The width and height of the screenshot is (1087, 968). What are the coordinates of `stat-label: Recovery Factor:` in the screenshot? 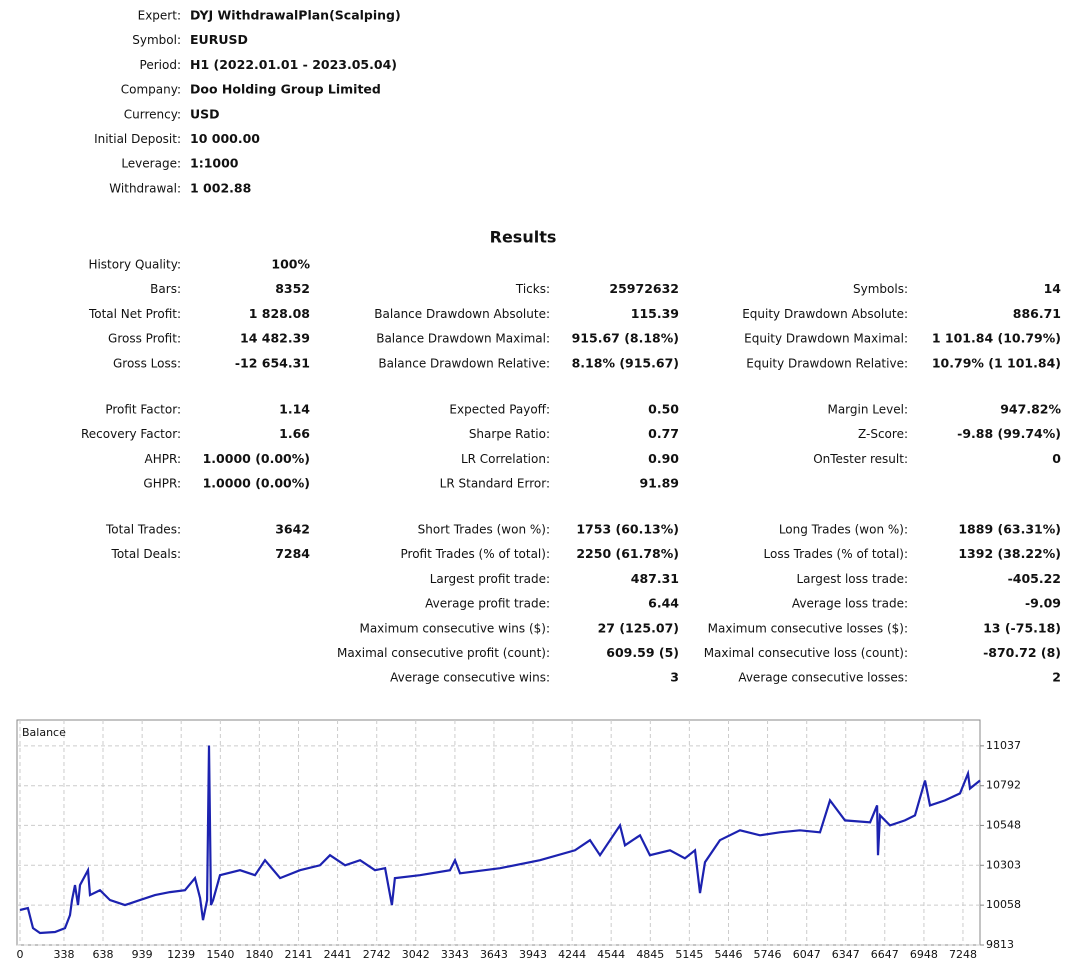 It's located at (131, 434).